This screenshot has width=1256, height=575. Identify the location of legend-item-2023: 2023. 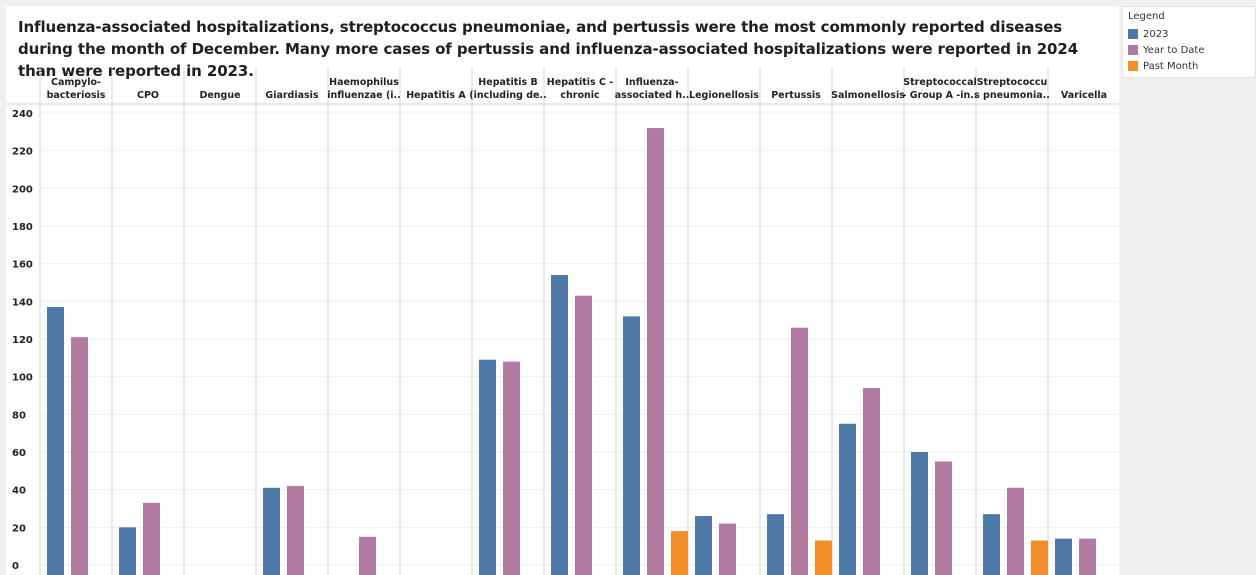
(1148, 34).